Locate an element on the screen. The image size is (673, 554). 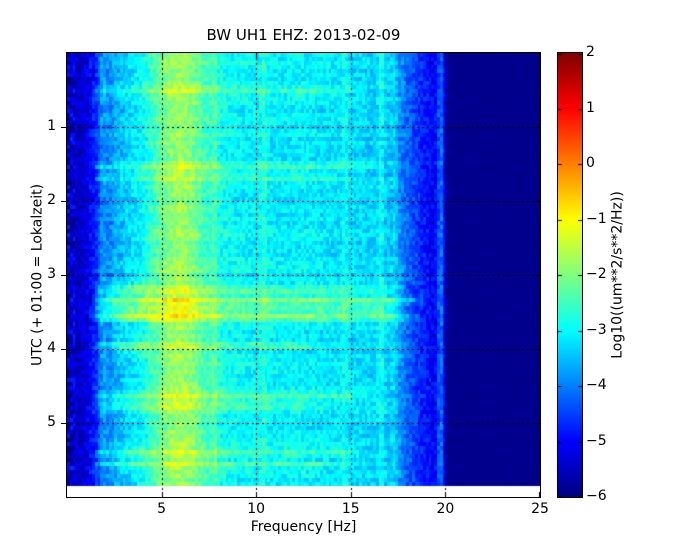
x-tick-label: 5 is located at coordinates (162, 509).